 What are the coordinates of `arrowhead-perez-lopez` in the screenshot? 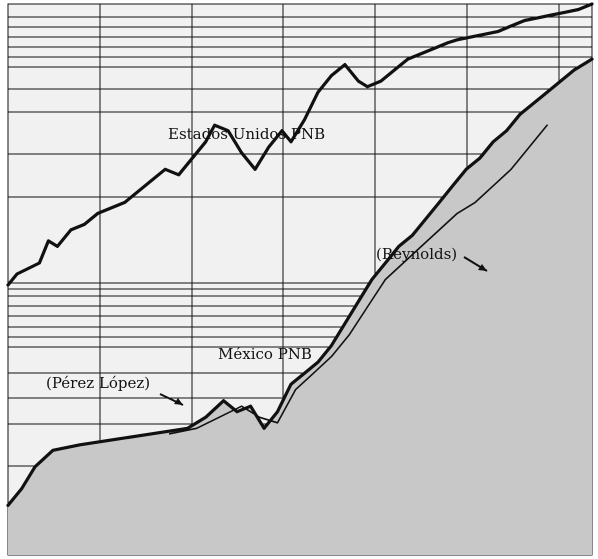 It's located at (178, 401).